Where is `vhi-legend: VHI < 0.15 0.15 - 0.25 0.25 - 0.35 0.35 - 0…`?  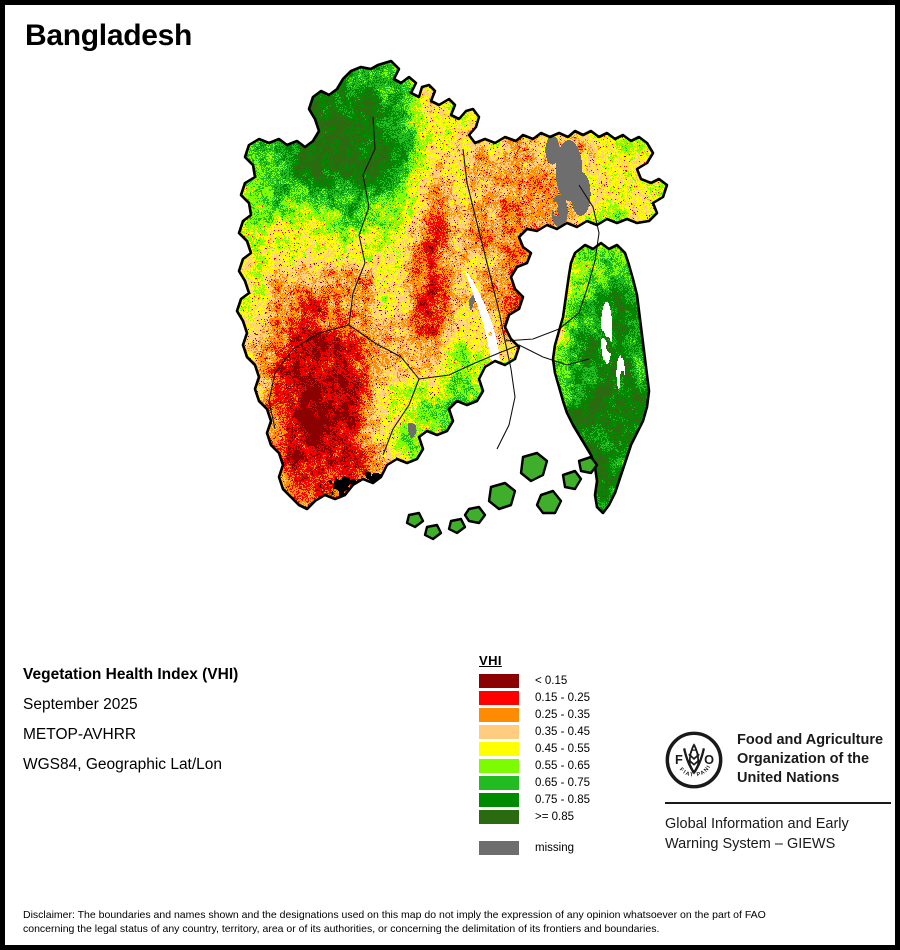
vhi-legend: VHI < 0.15 0.15 - 0.25 0.25 - 0.35 0.35 - 0… is located at coordinates (532, 754).